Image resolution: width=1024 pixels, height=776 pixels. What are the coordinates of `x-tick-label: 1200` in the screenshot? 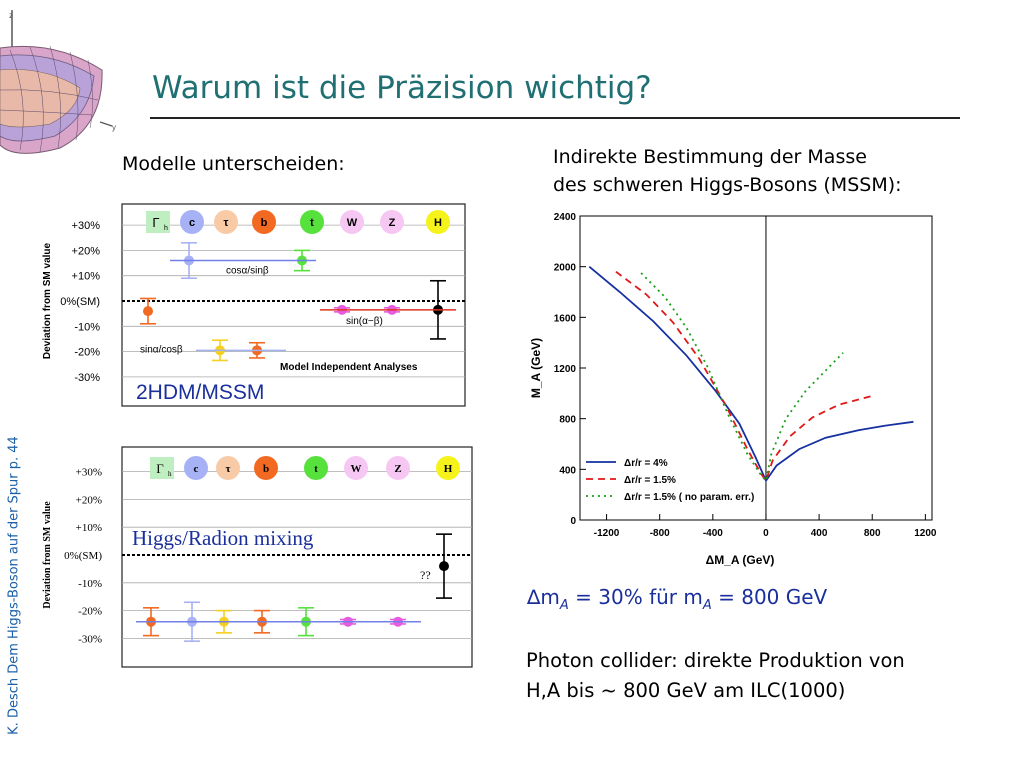 It's located at (925, 533).